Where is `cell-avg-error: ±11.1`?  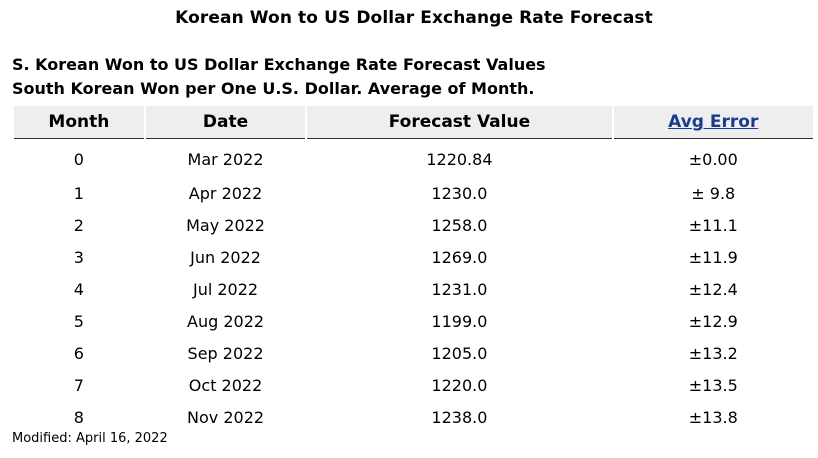
cell-avg-error: ±11.1 is located at coordinates (713, 225).